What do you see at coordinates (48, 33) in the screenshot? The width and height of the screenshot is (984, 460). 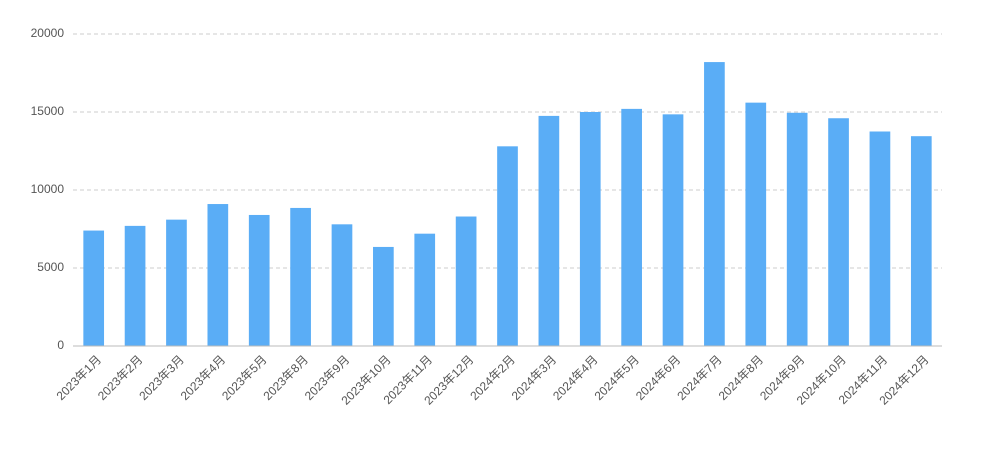 I see `y-tick-label: 20000` at bounding box center [48, 33].